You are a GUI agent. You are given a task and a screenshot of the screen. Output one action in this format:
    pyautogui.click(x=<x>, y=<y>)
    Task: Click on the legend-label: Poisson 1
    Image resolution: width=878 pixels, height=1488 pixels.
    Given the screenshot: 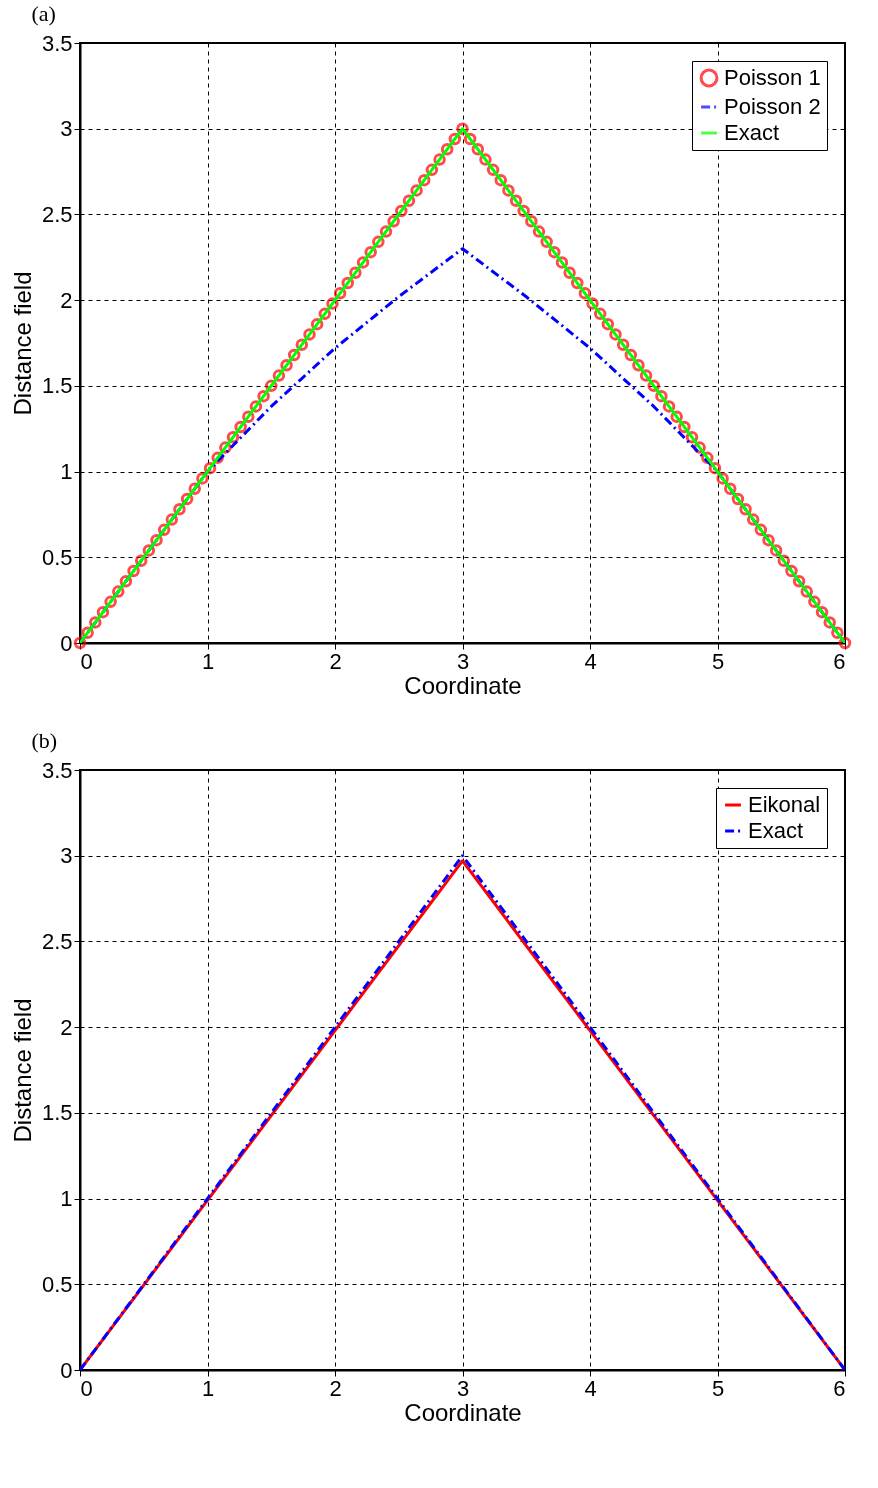 What is the action you would take?
    pyautogui.click(x=772, y=77)
    